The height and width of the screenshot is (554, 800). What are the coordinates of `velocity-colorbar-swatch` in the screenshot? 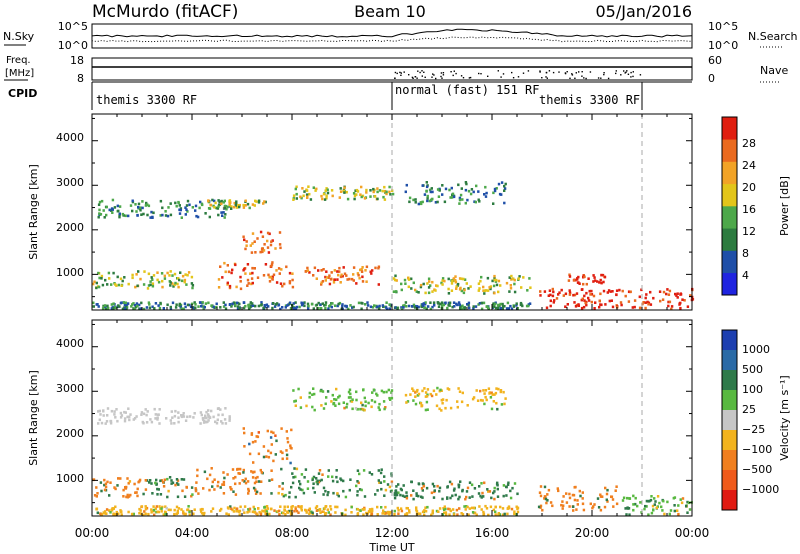 It's located at (729, 420).